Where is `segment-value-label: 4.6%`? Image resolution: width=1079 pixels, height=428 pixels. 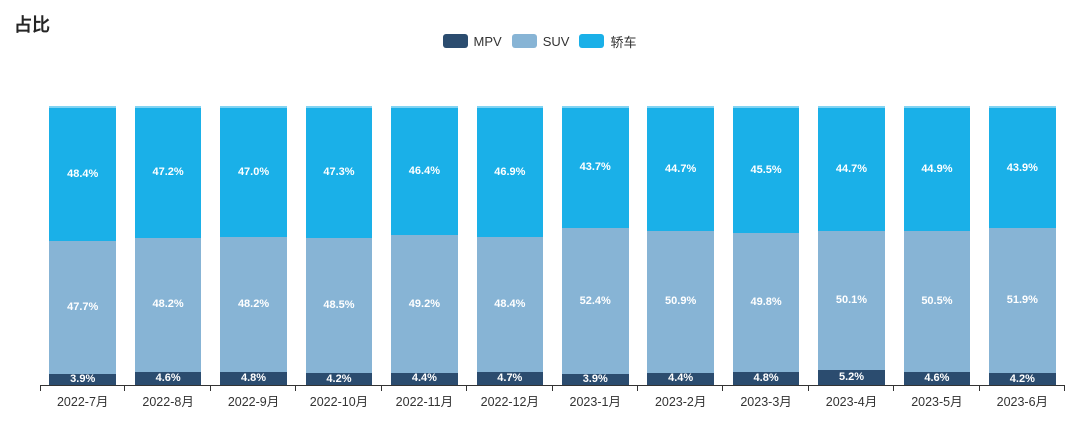 segment-value-label: 4.6% is located at coordinates (937, 378).